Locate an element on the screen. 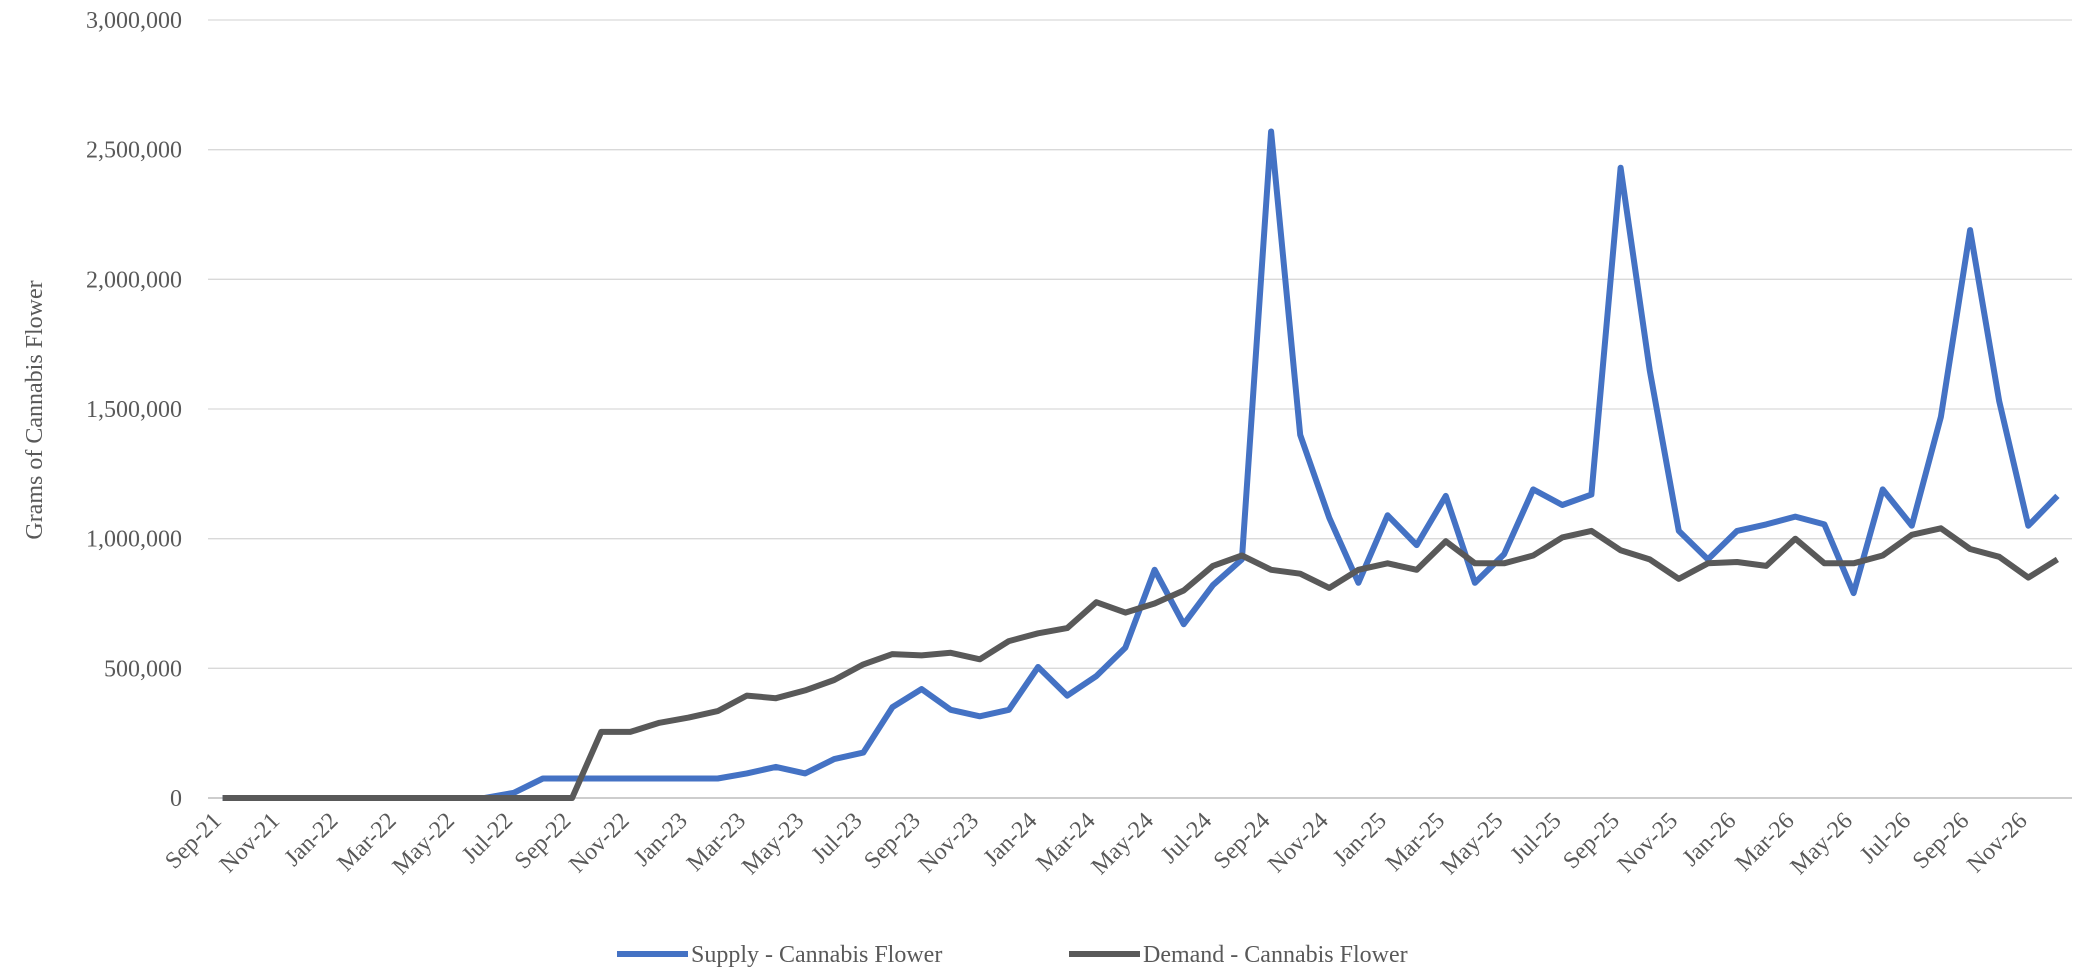 The height and width of the screenshot is (973, 2075). x-tick-label: Sep-26 is located at coordinates (1941, 841).